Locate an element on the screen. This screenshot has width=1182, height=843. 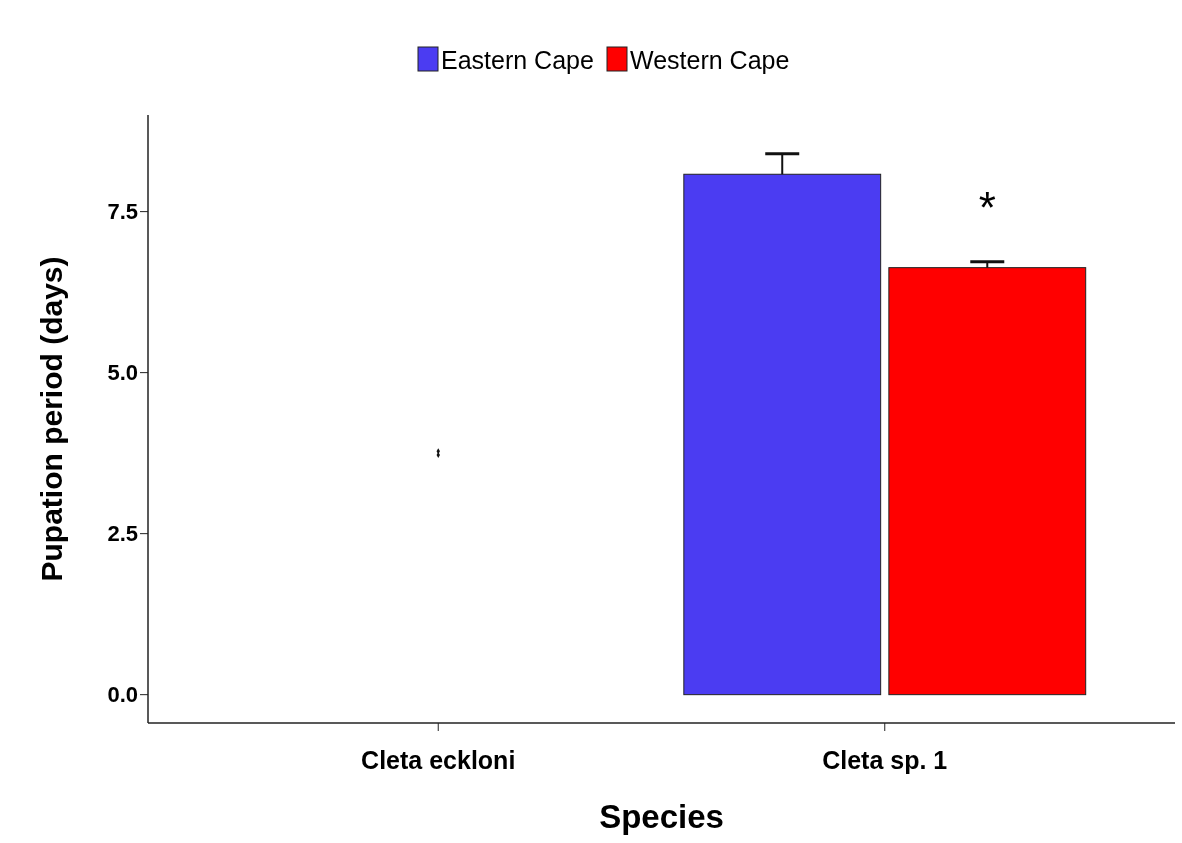
x-tick-label: Cleta sp. 1 is located at coordinates (885, 760).